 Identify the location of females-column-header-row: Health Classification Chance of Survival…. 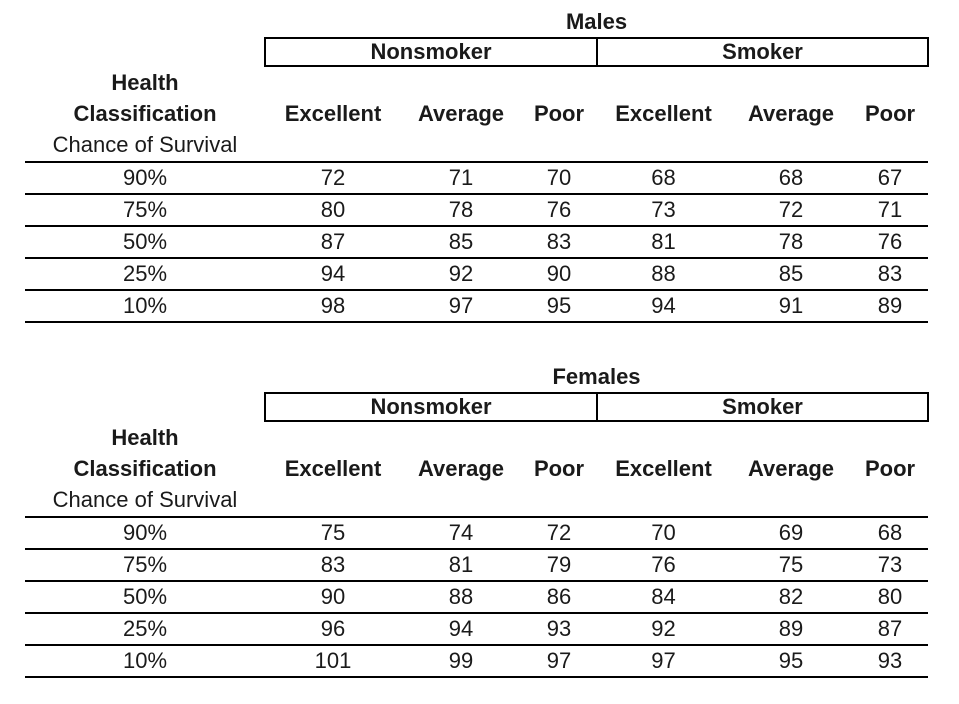
(477, 469).